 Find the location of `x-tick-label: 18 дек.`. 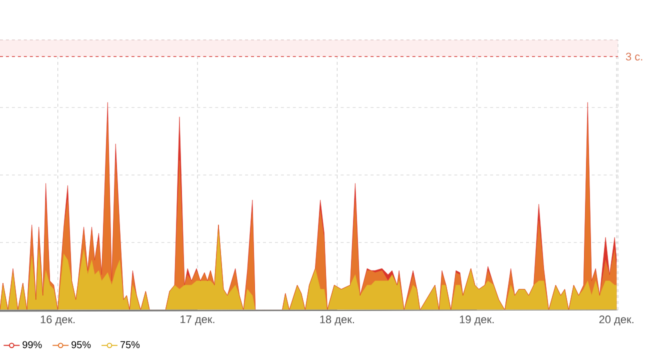

x-tick-label: 18 дек. is located at coordinates (337, 321).